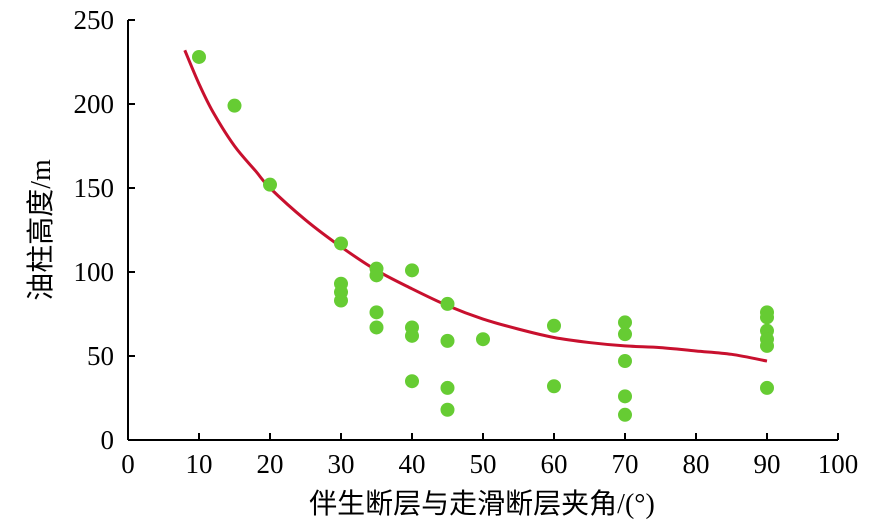 The height and width of the screenshot is (529, 886). Describe the element at coordinates (108, 440) in the screenshot. I see `y-tick-label: 0` at that location.